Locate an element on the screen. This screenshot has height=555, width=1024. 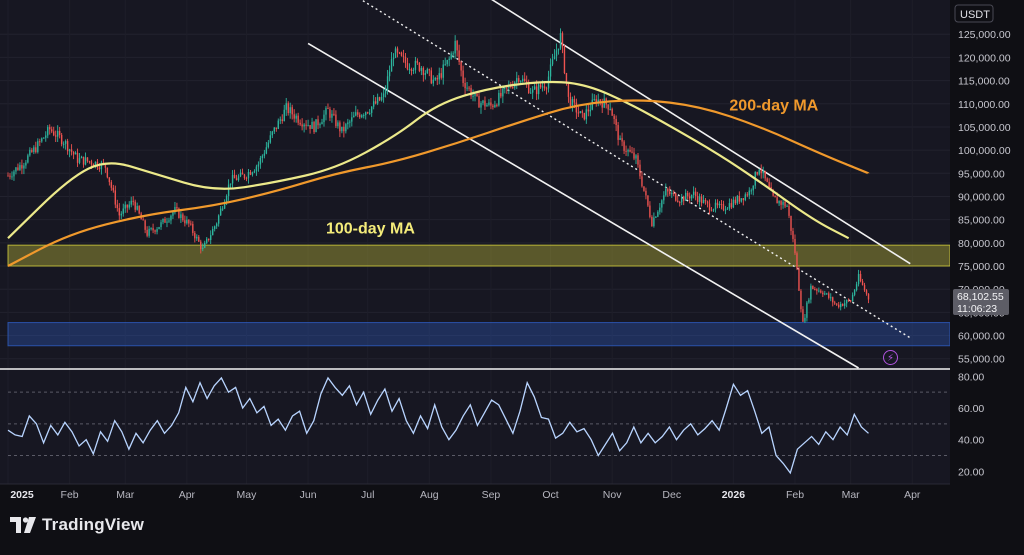
alert-lightning-icon: ⚡ is located at coordinates (890, 357).